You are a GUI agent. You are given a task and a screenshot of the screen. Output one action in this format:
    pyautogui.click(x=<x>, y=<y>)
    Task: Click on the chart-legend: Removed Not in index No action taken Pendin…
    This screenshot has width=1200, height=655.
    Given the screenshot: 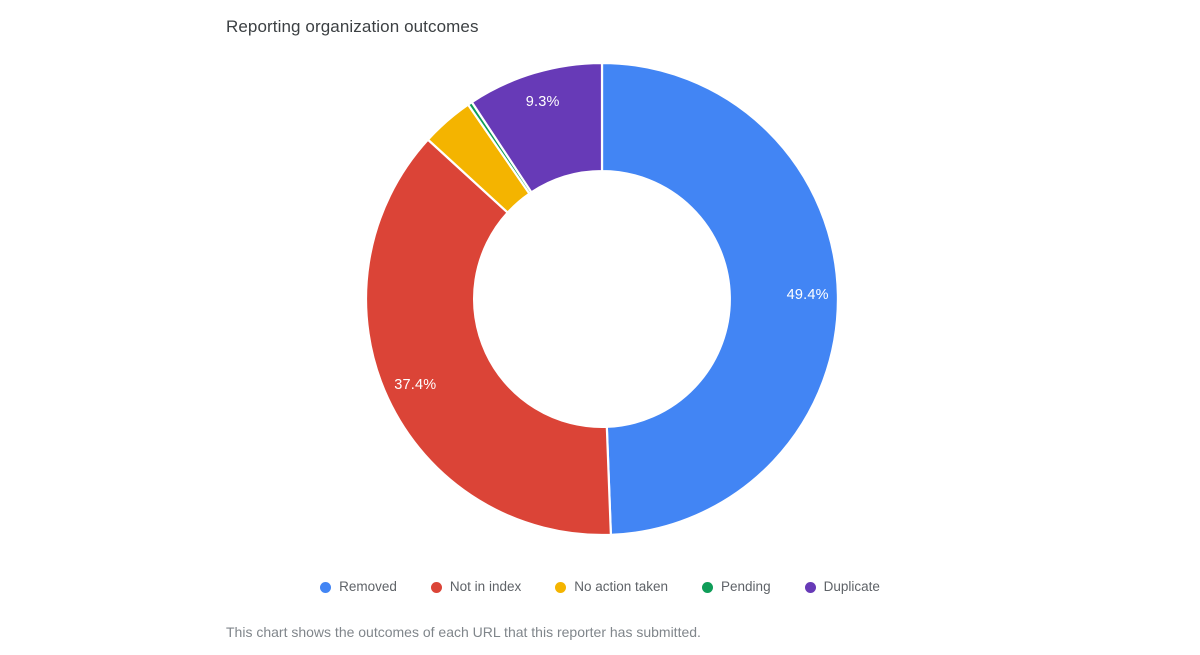 What is the action you would take?
    pyautogui.click(x=600, y=587)
    